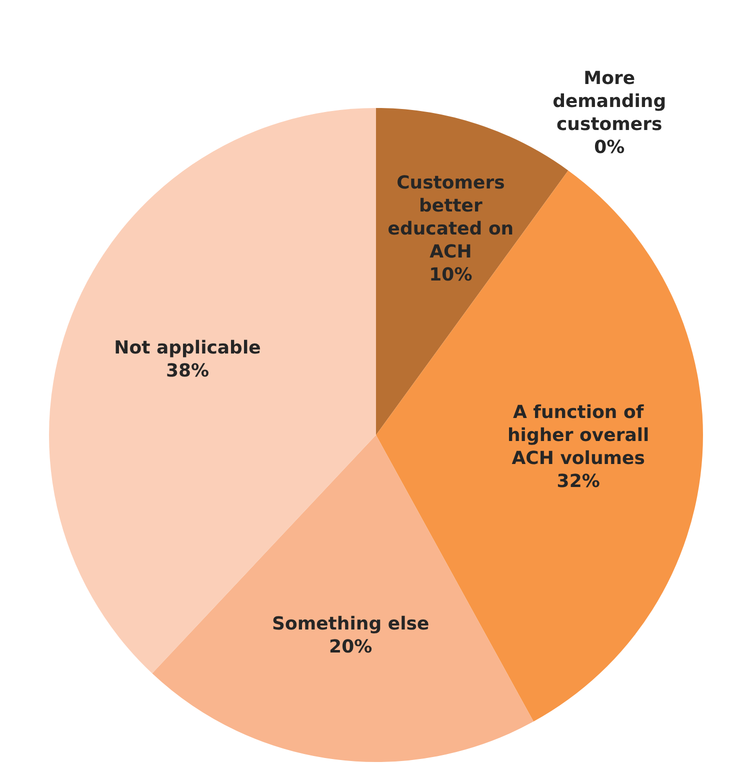 This screenshot has width=752, height=780. What do you see at coordinates (350, 647) in the screenshot?
I see `data-label: 20%` at bounding box center [350, 647].